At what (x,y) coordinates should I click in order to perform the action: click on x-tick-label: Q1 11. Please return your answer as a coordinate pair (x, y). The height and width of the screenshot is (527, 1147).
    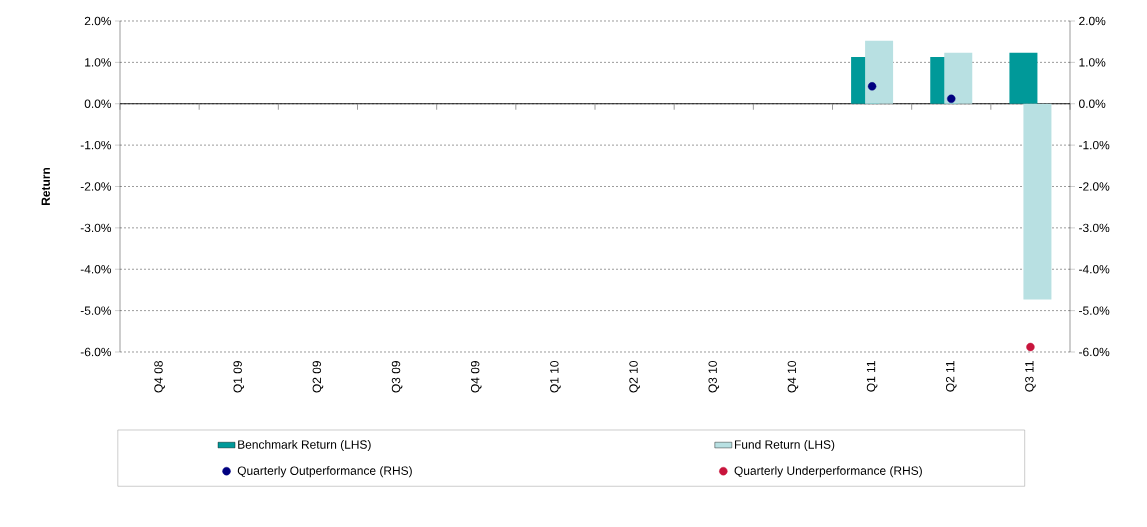
    Looking at the image, I should click on (872, 376).